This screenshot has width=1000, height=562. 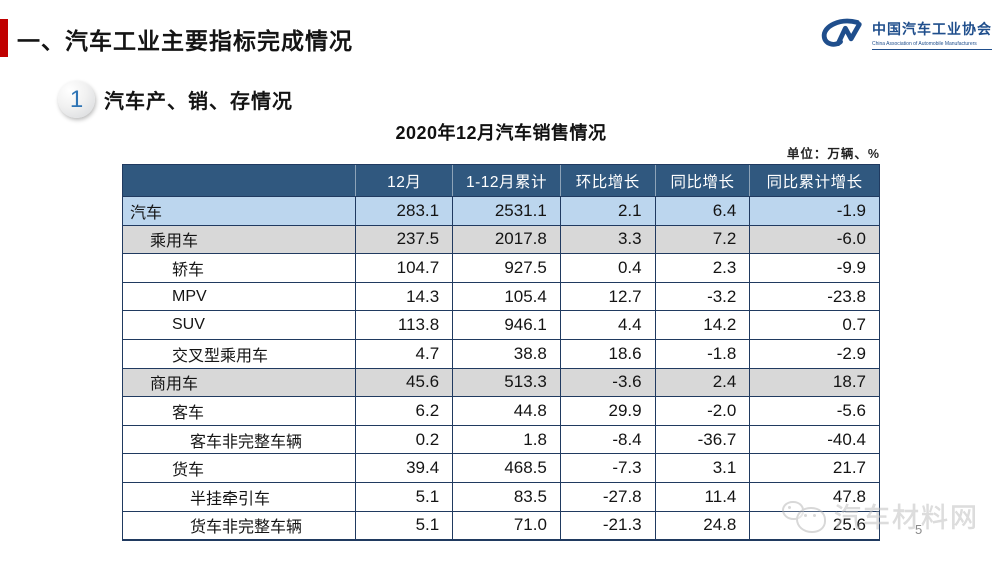 What do you see at coordinates (814, 268) in the screenshot?
I see `value-cell: -9.9` at bounding box center [814, 268].